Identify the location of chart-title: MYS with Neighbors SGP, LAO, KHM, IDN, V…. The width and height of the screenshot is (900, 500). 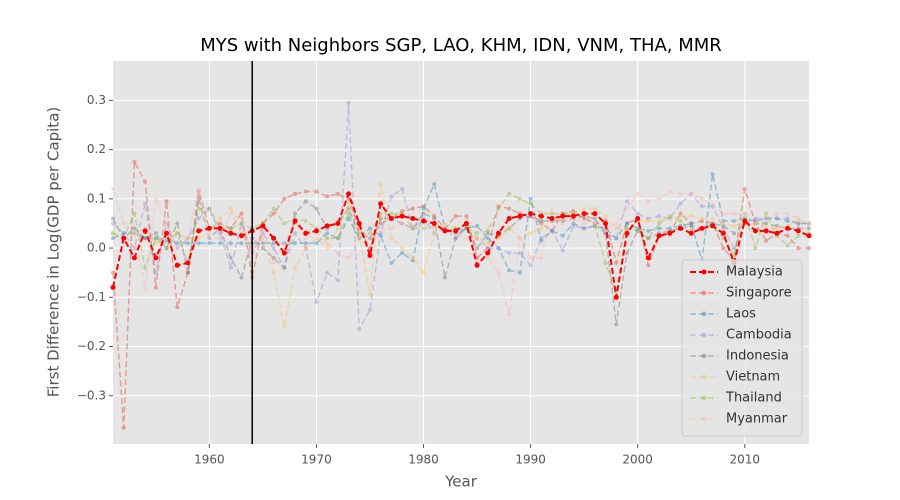
(461, 45).